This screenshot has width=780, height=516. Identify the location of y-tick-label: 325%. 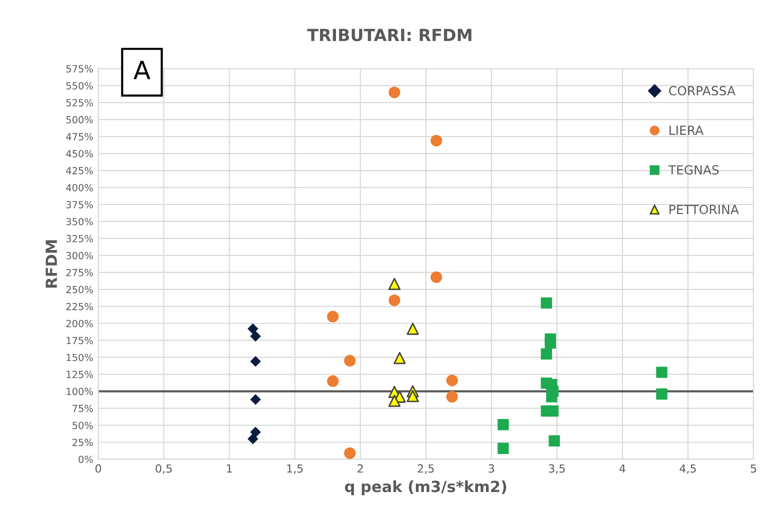
(79, 238).